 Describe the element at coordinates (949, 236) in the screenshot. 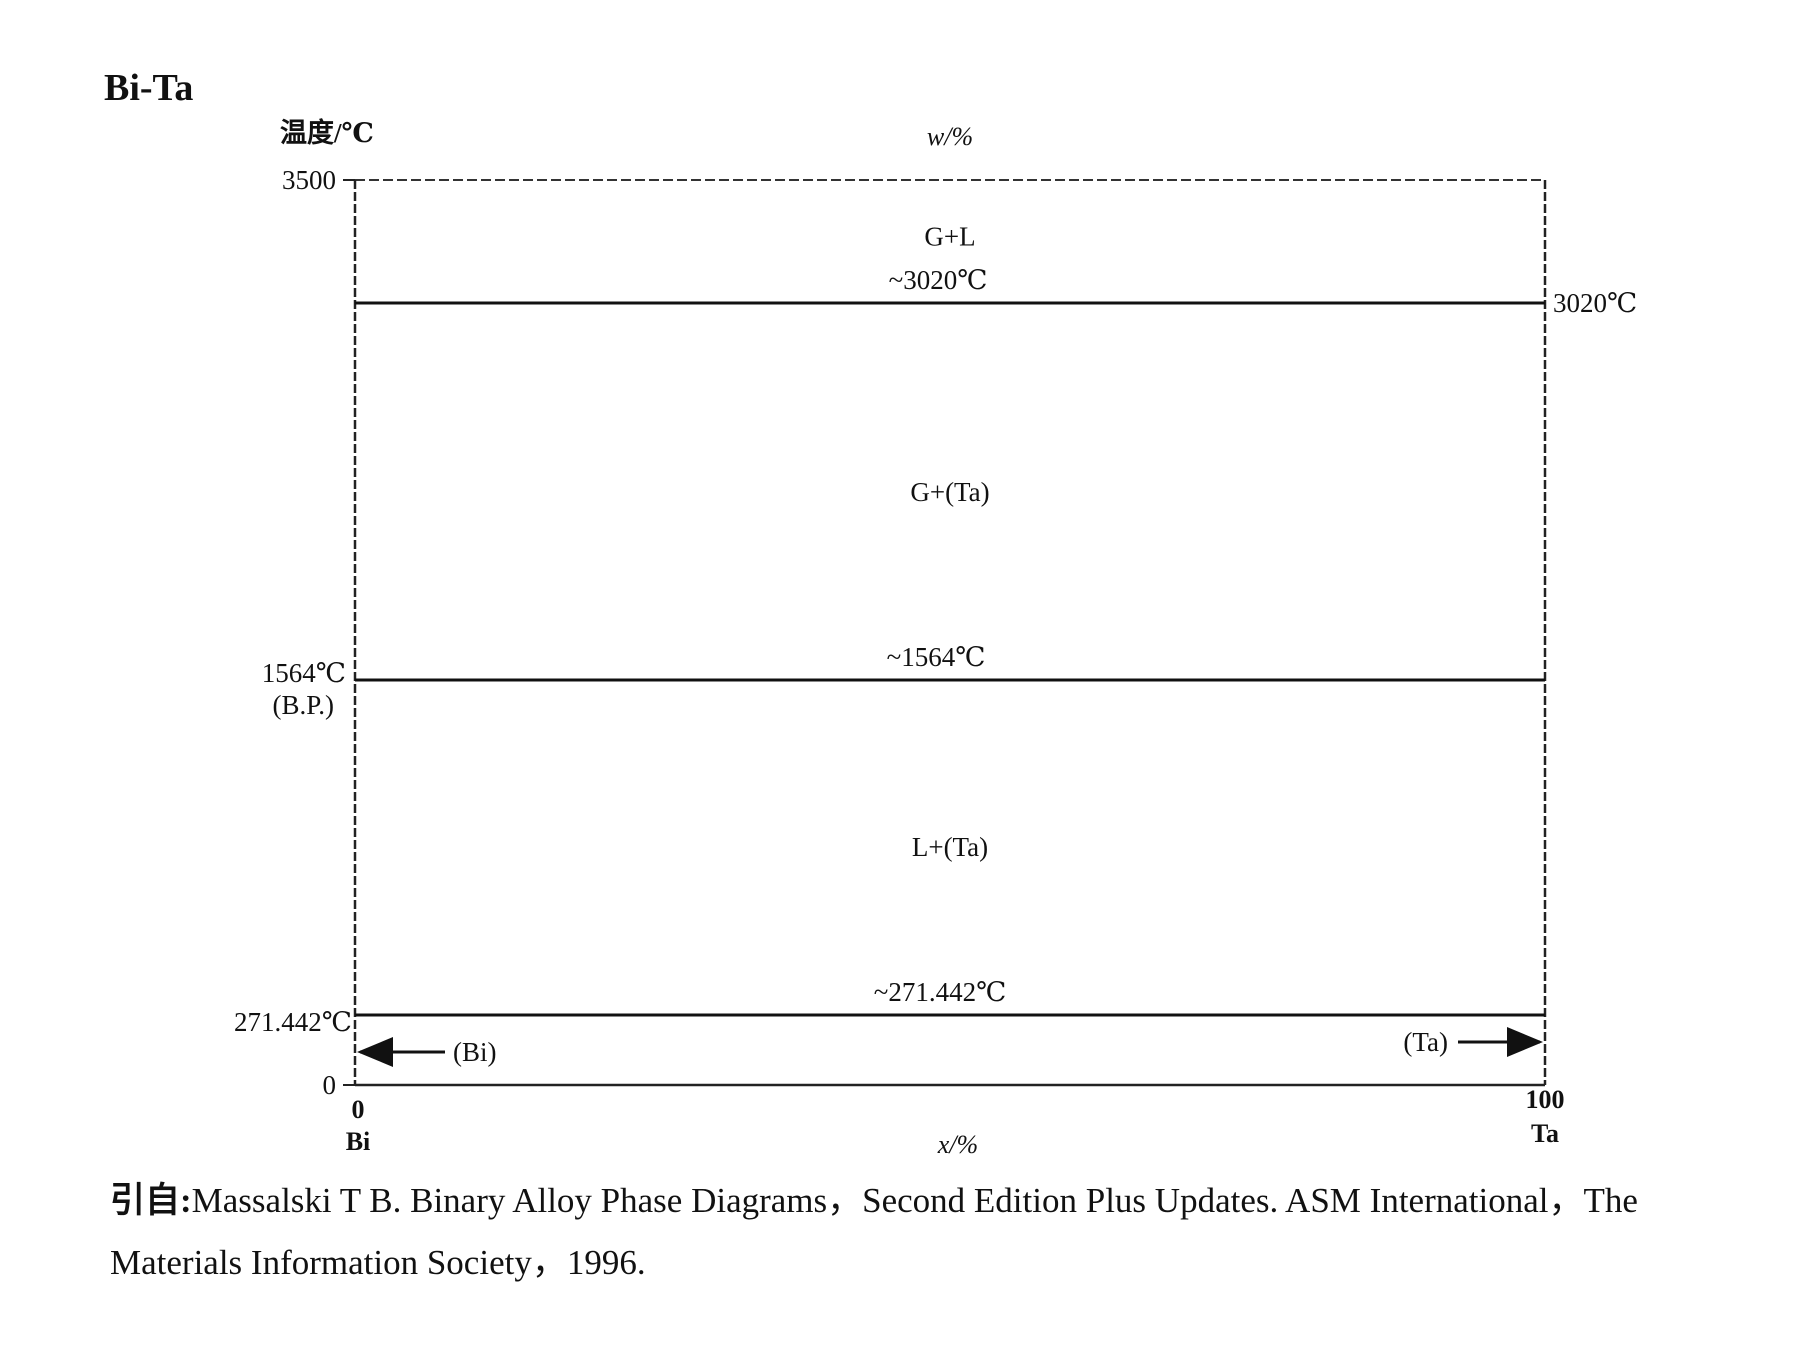

I see `region-label-g-l: G+L` at that location.